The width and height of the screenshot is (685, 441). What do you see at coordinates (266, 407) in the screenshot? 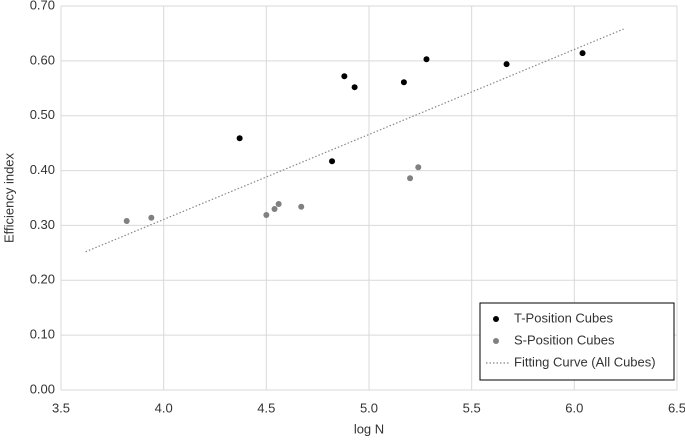
I see `x-tick-label: 4.5` at bounding box center [266, 407].